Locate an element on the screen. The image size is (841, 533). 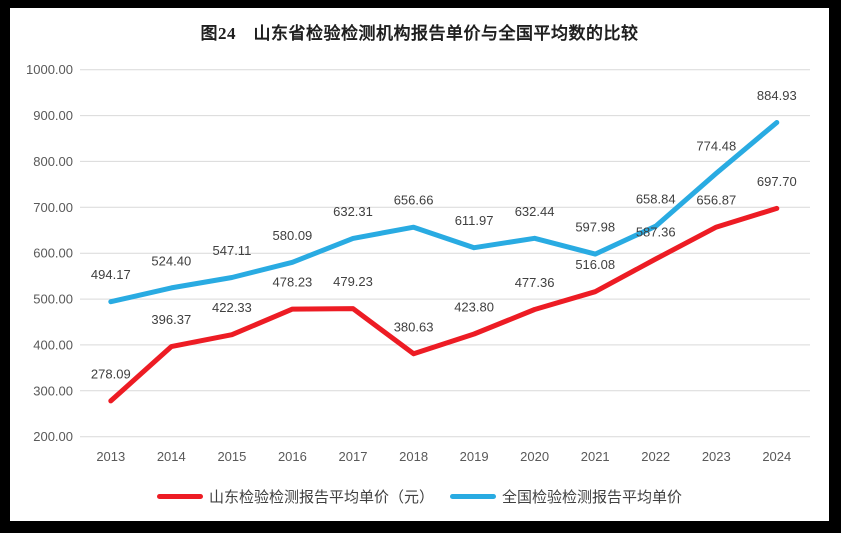
x-tick-label: 2016 is located at coordinates (292, 456).